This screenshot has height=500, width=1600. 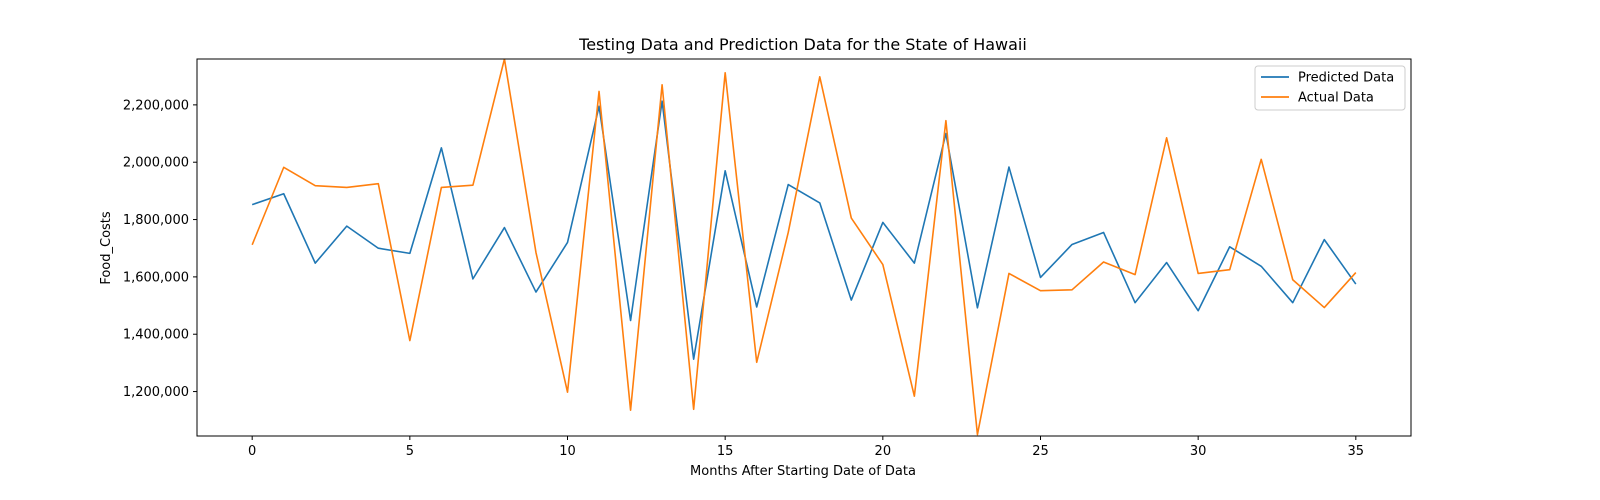 What do you see at coordinates (156, 392) in the screenshot?
I see `y-tick-label: 1,200,000` at bounding box center [156, 392].